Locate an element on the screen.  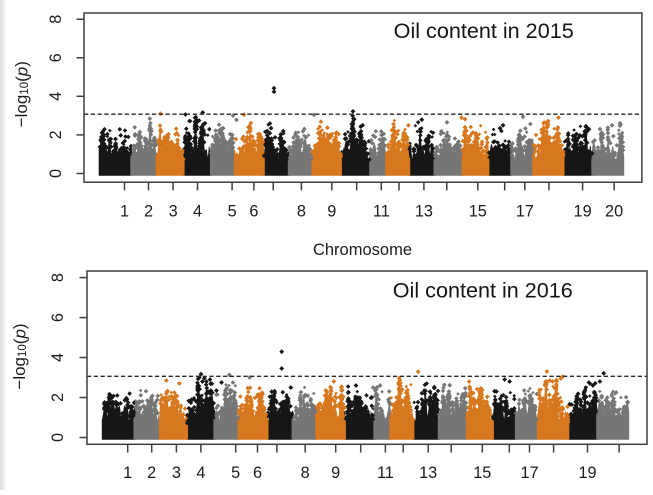
svg-text: 20 is located at coordinates (614, 211).